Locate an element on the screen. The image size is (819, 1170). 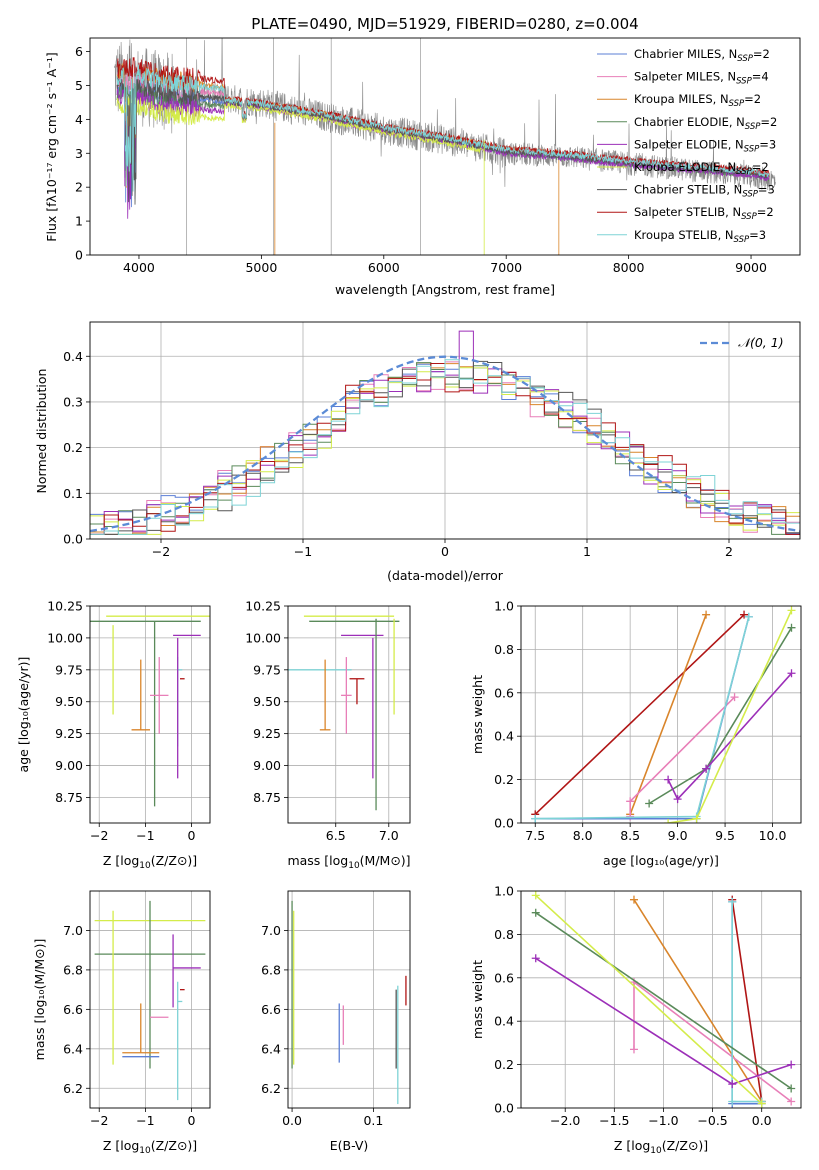
y-axis-label: mass weight is located at coordinates (477, 714).